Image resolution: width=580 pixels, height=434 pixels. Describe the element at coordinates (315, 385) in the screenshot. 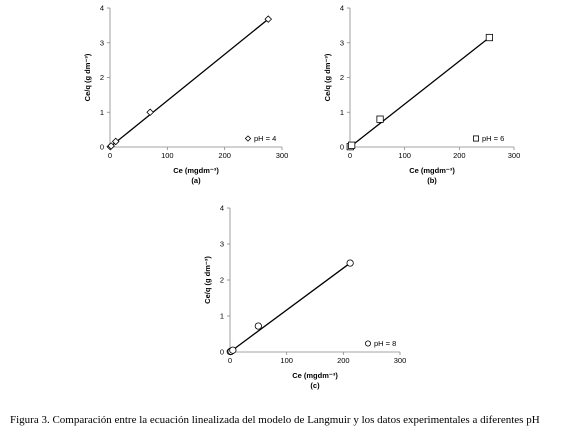

I see `panel-label: (c)` at that location.